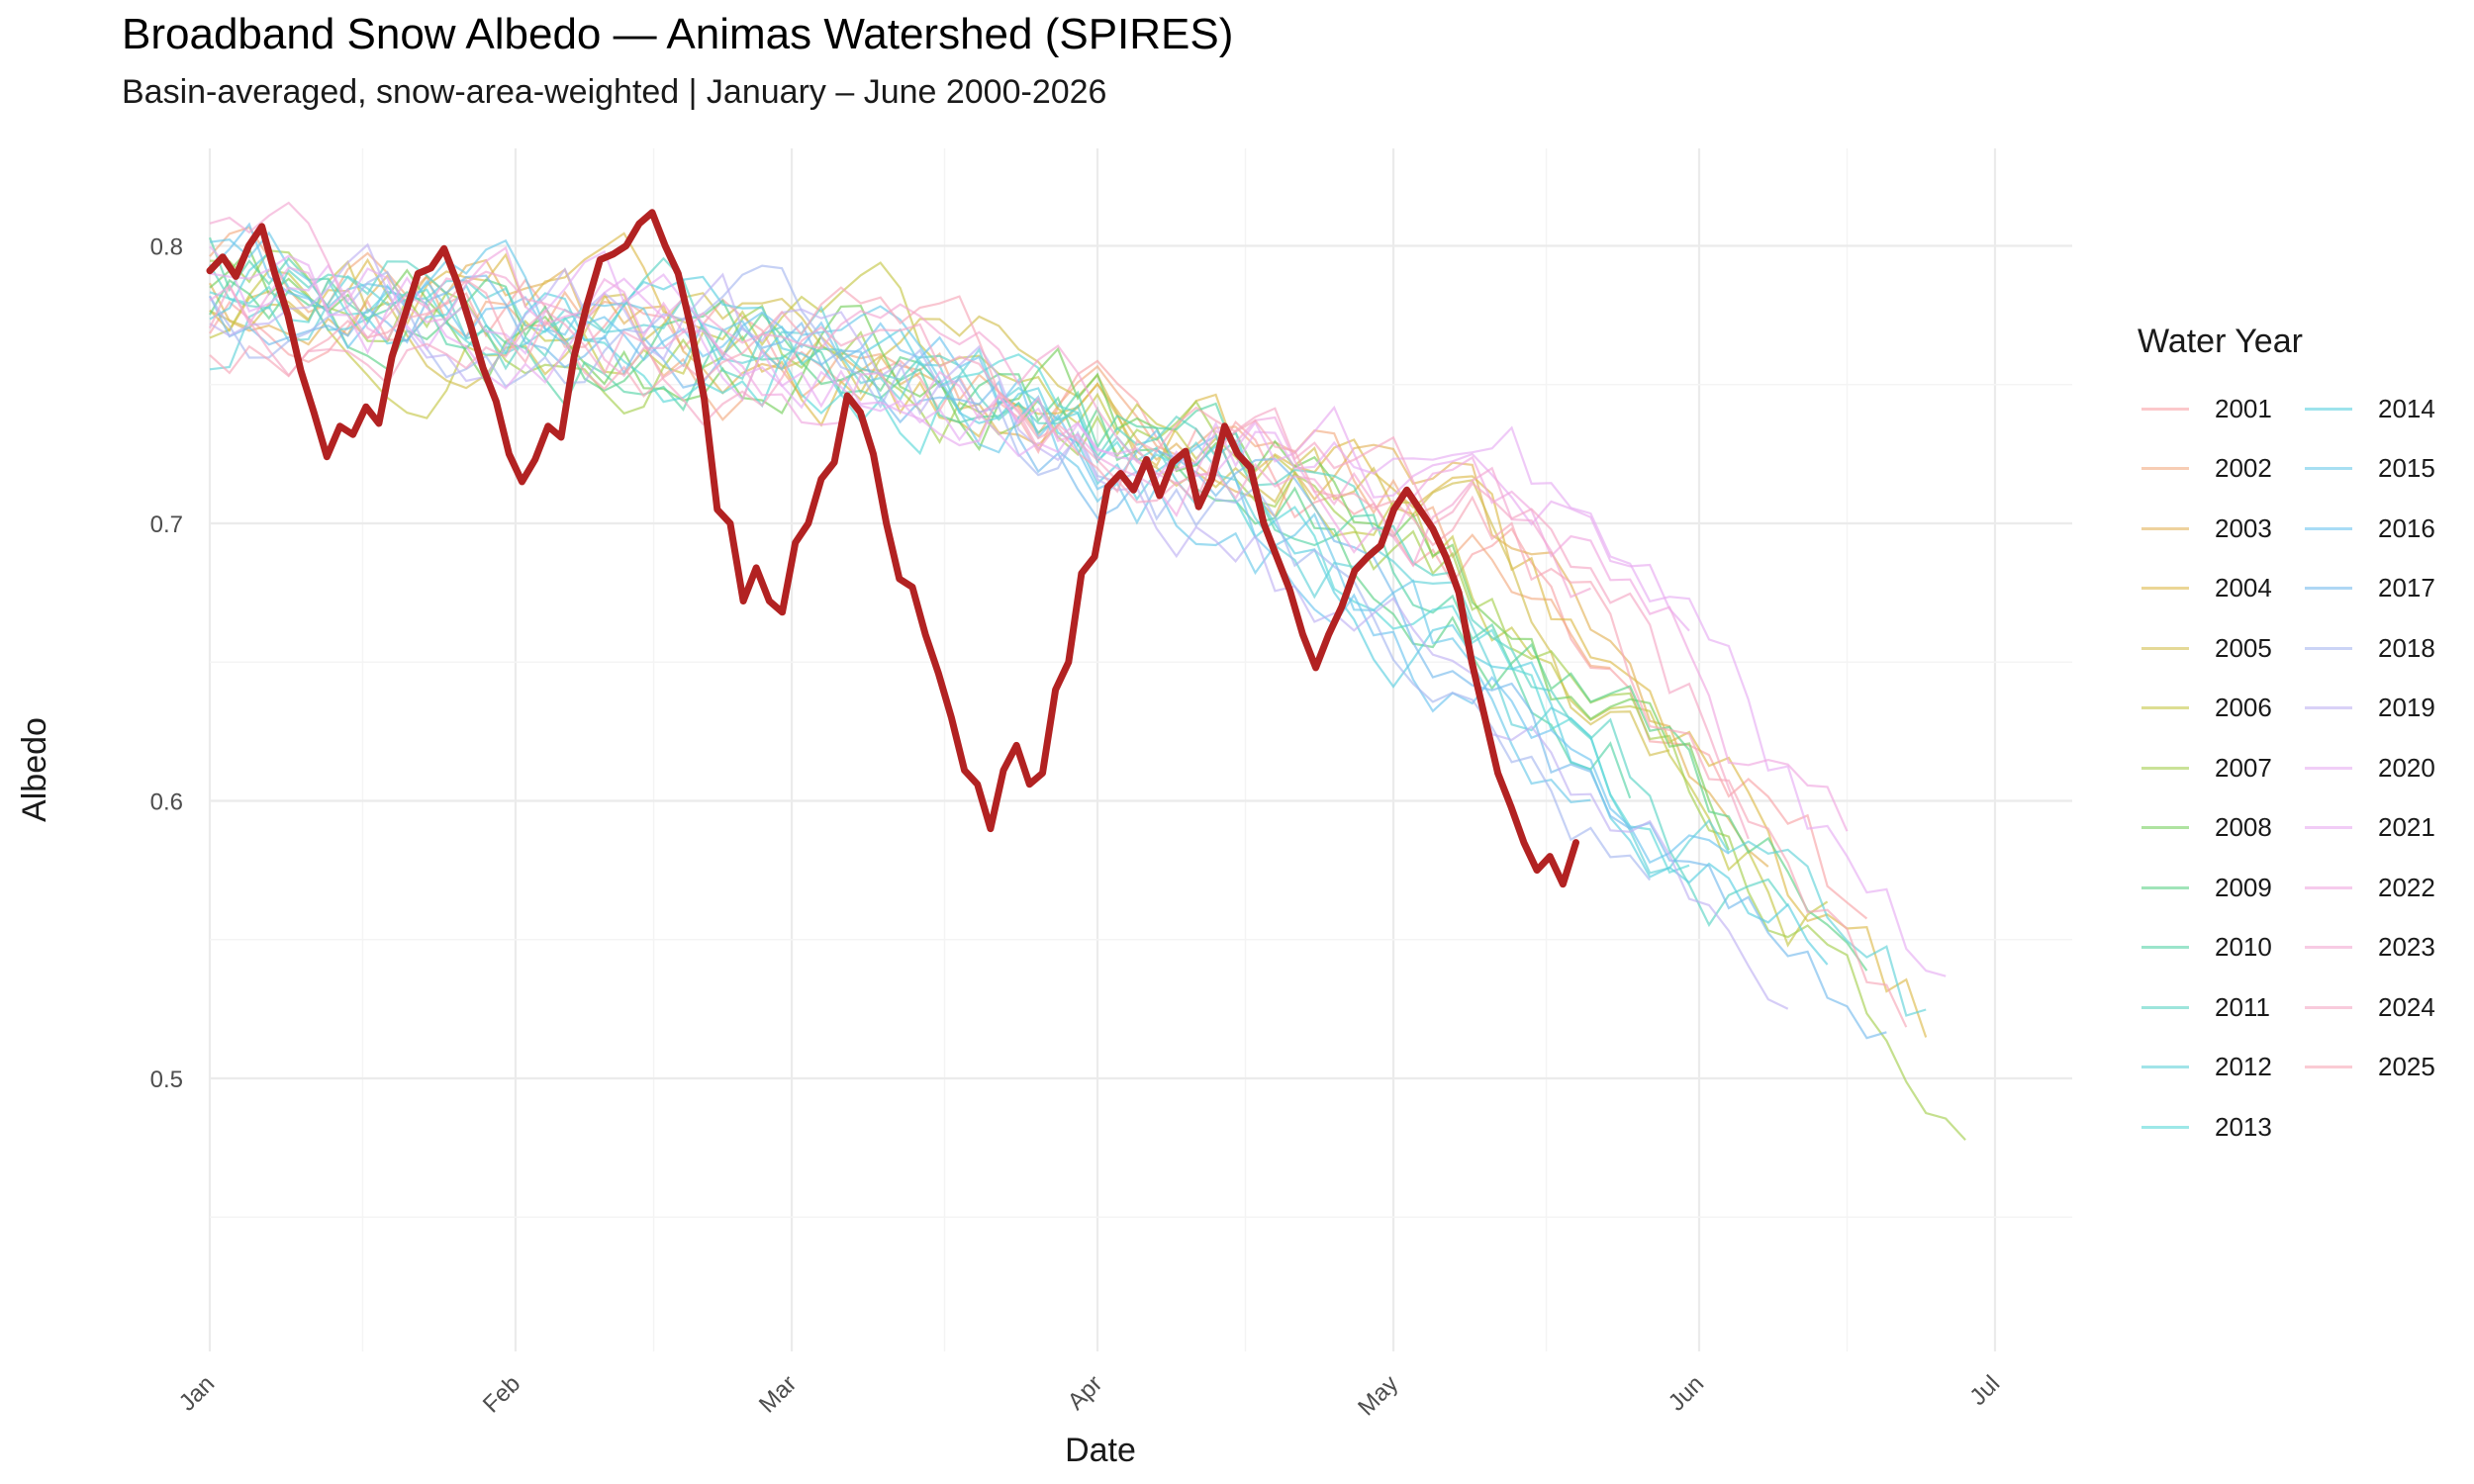 Image resolution: width=2474 pixels, height=1484 pixels. What do you see at coordinates (2407, 767) in the screenshot?
I see `legend-label: 2020` at bounding box center [2407, 767].